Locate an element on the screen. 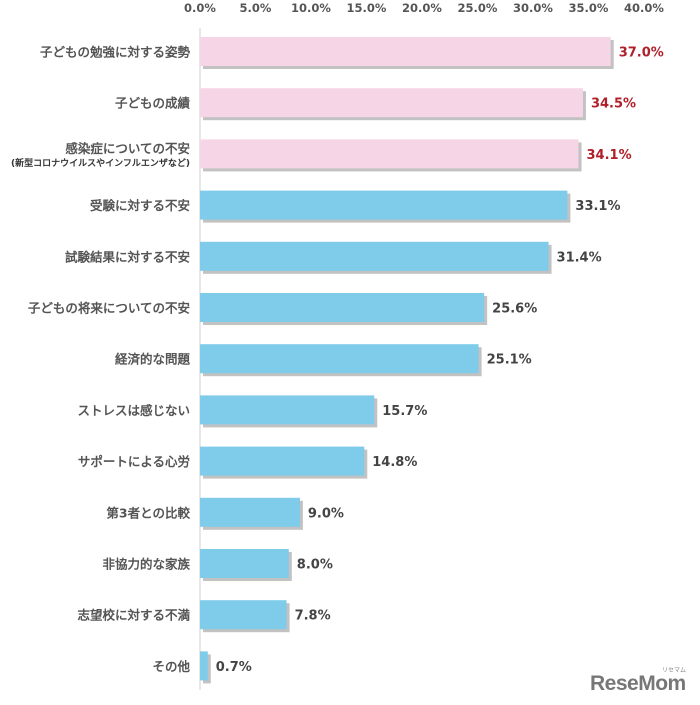  data-label: 14.8% is located at coordinates (394, 462).